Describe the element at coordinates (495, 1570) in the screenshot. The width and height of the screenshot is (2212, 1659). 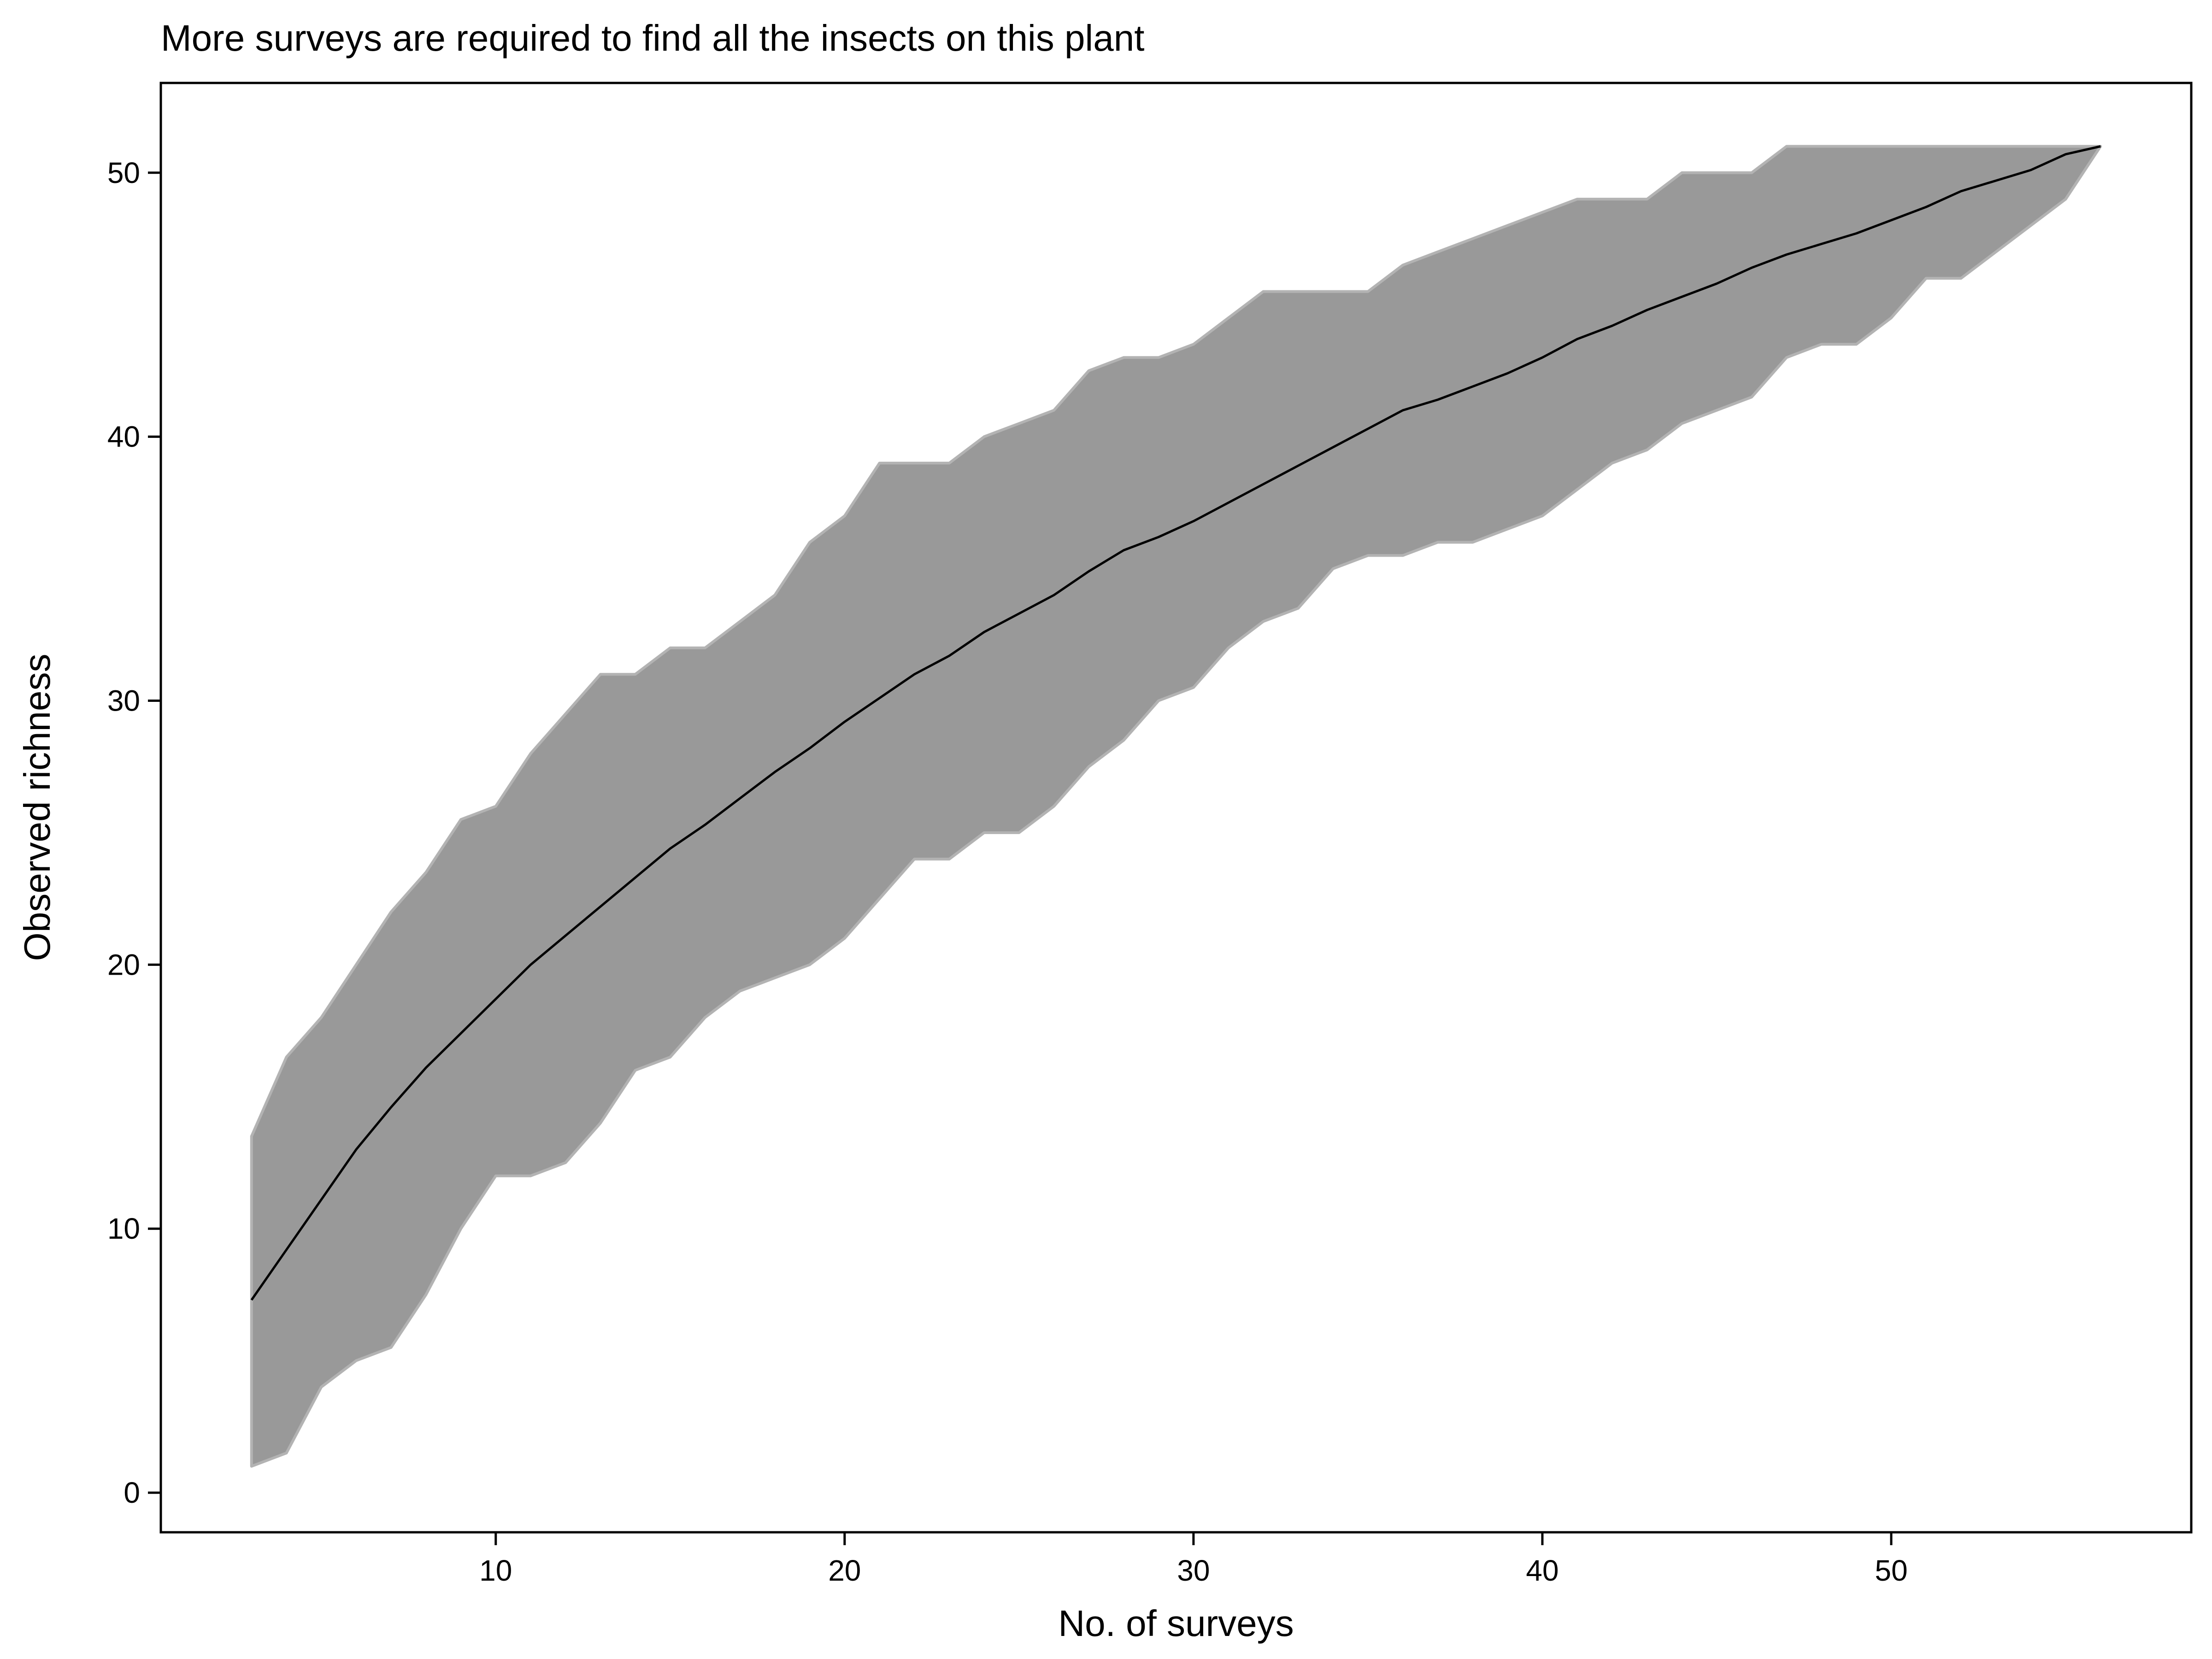
I see `x-tick-label: 10` at that location.